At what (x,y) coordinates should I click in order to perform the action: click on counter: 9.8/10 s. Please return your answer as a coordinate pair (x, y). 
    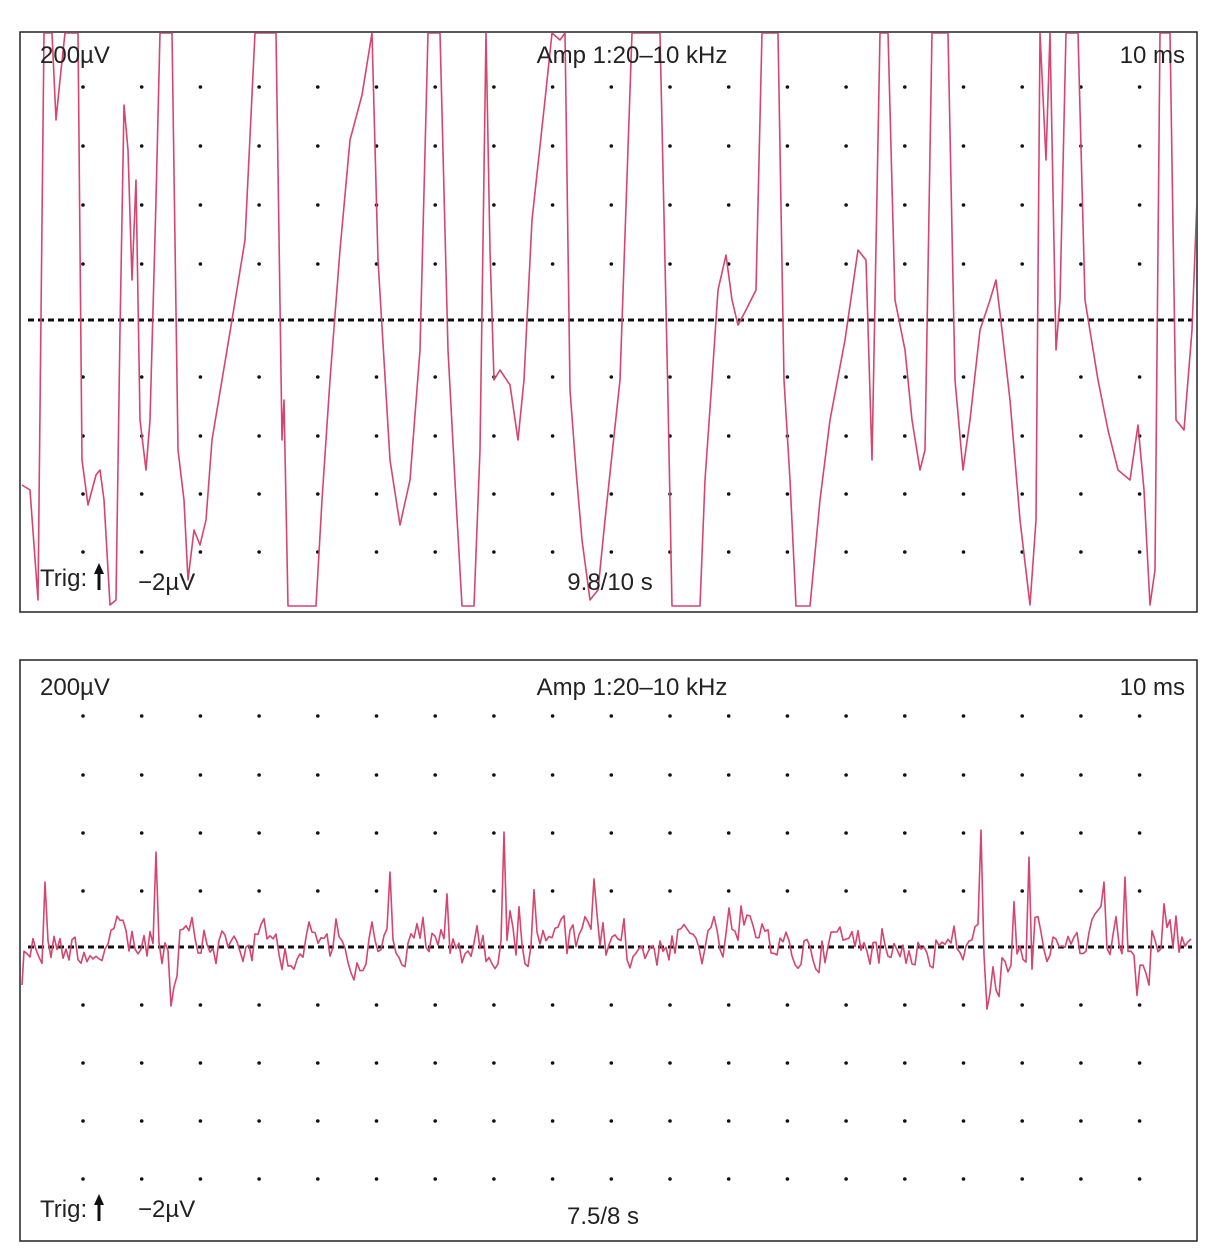
    Looking at the image, I should click on (609, 582).